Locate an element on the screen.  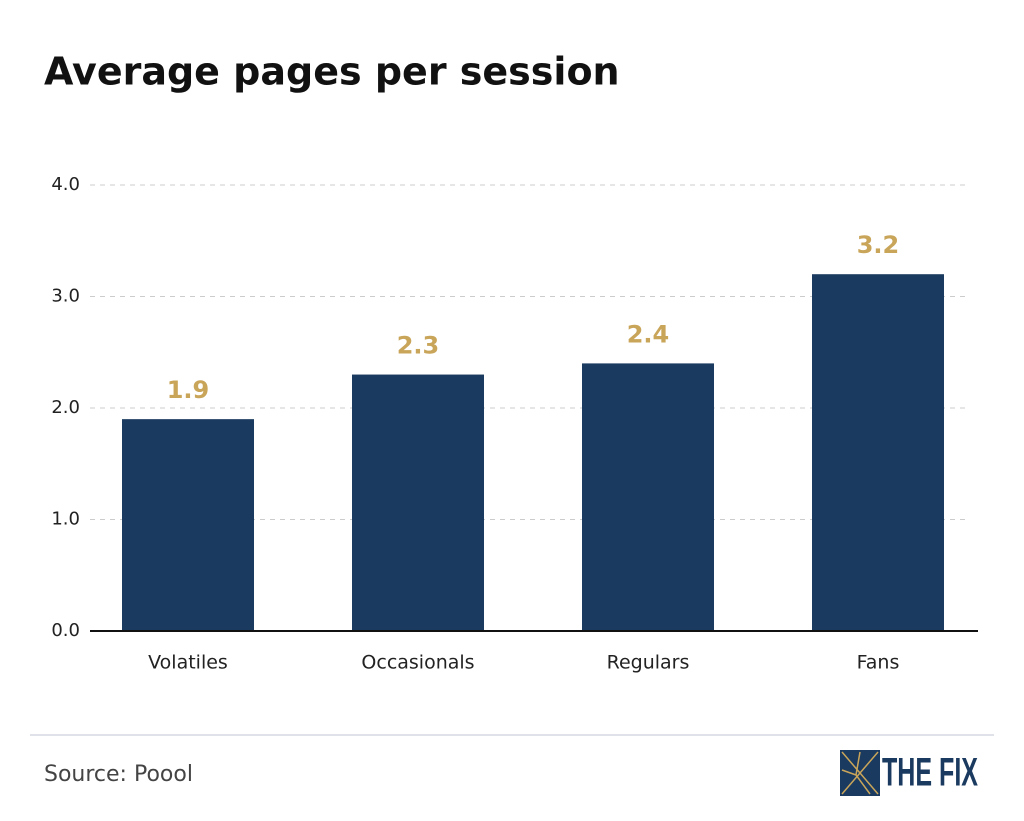
x-tick-label: Regulars is located at coordinates (648, 663).